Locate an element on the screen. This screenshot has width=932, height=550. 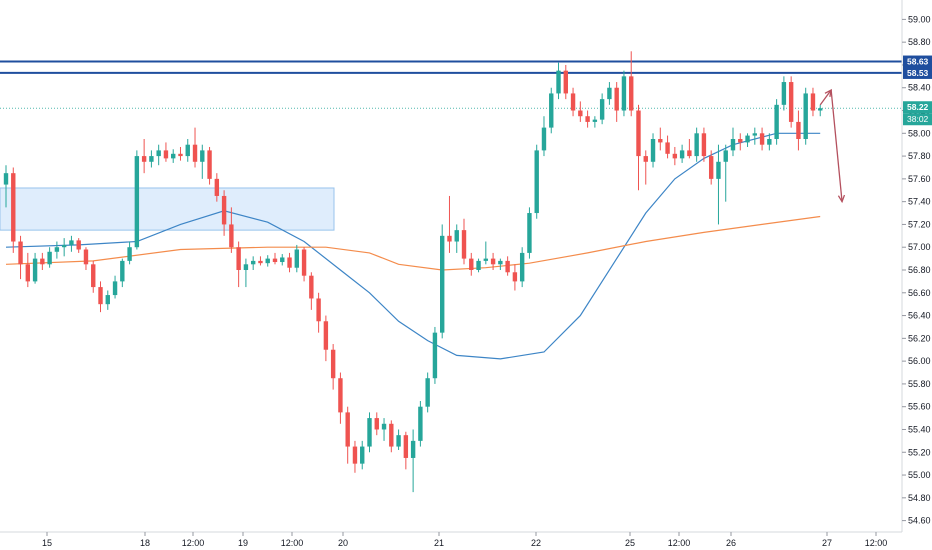
price-axis-tick-label: 59.00 is located at coordinates (919, 19).